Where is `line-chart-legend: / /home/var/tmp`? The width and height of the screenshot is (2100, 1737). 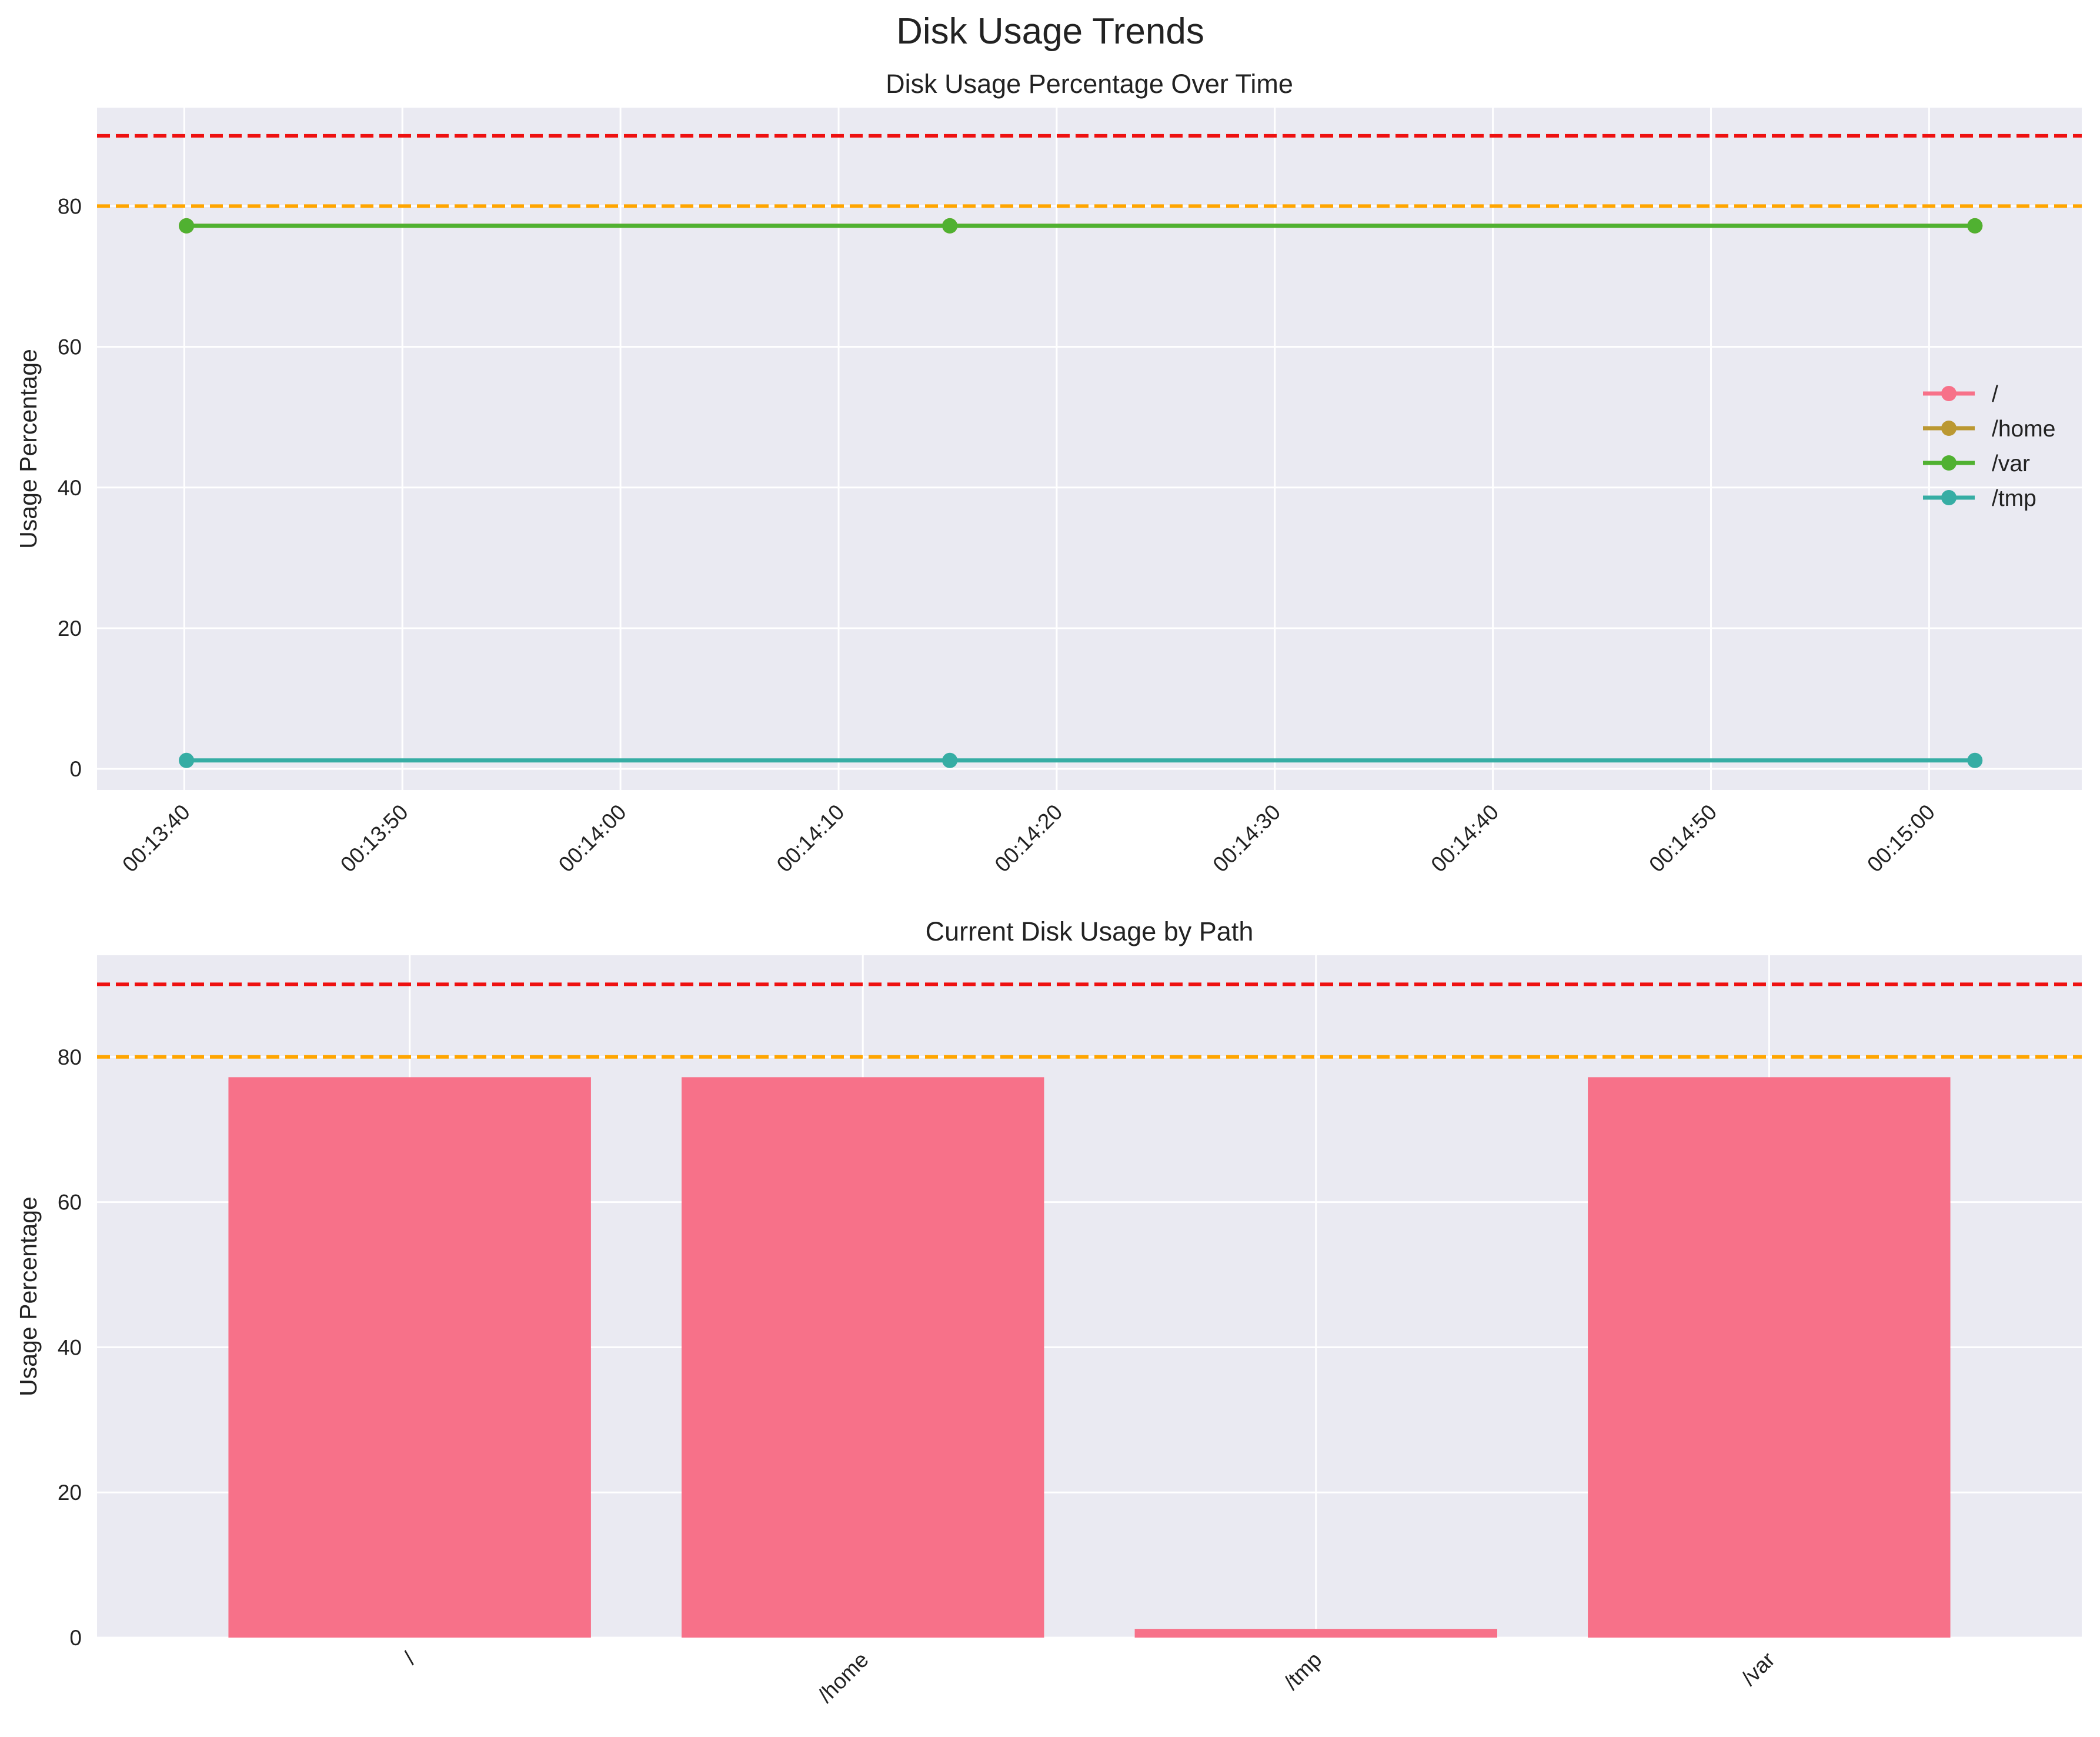
line-chart-legend: / /home/var/tmp is located at coordinates (1989, 446).